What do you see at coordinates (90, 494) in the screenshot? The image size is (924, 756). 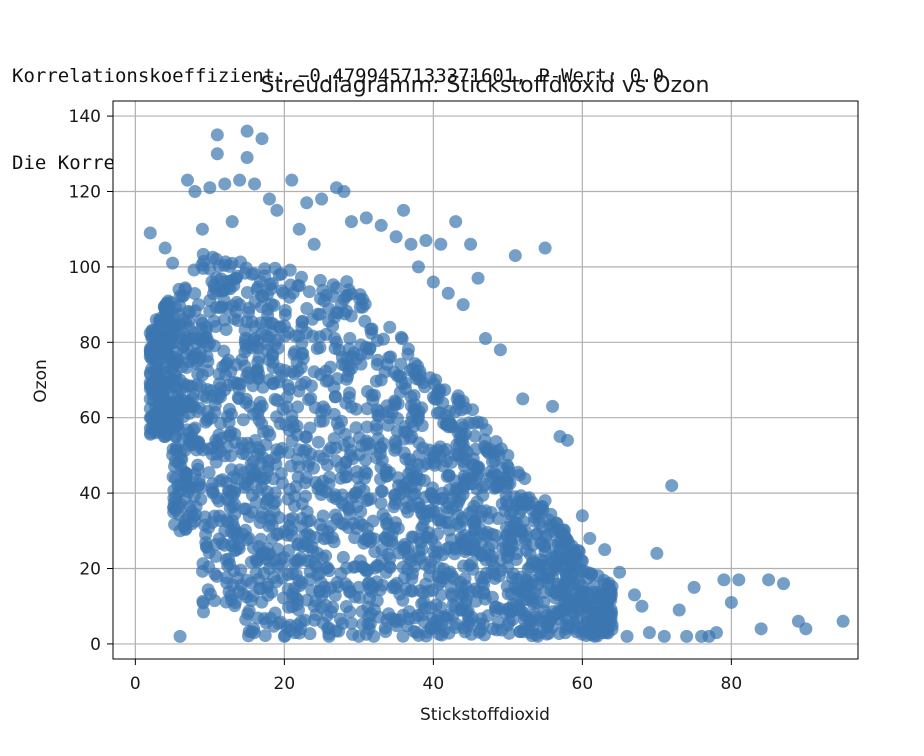 I see `y-tick-label: 40` at bounding box center [90, 494].